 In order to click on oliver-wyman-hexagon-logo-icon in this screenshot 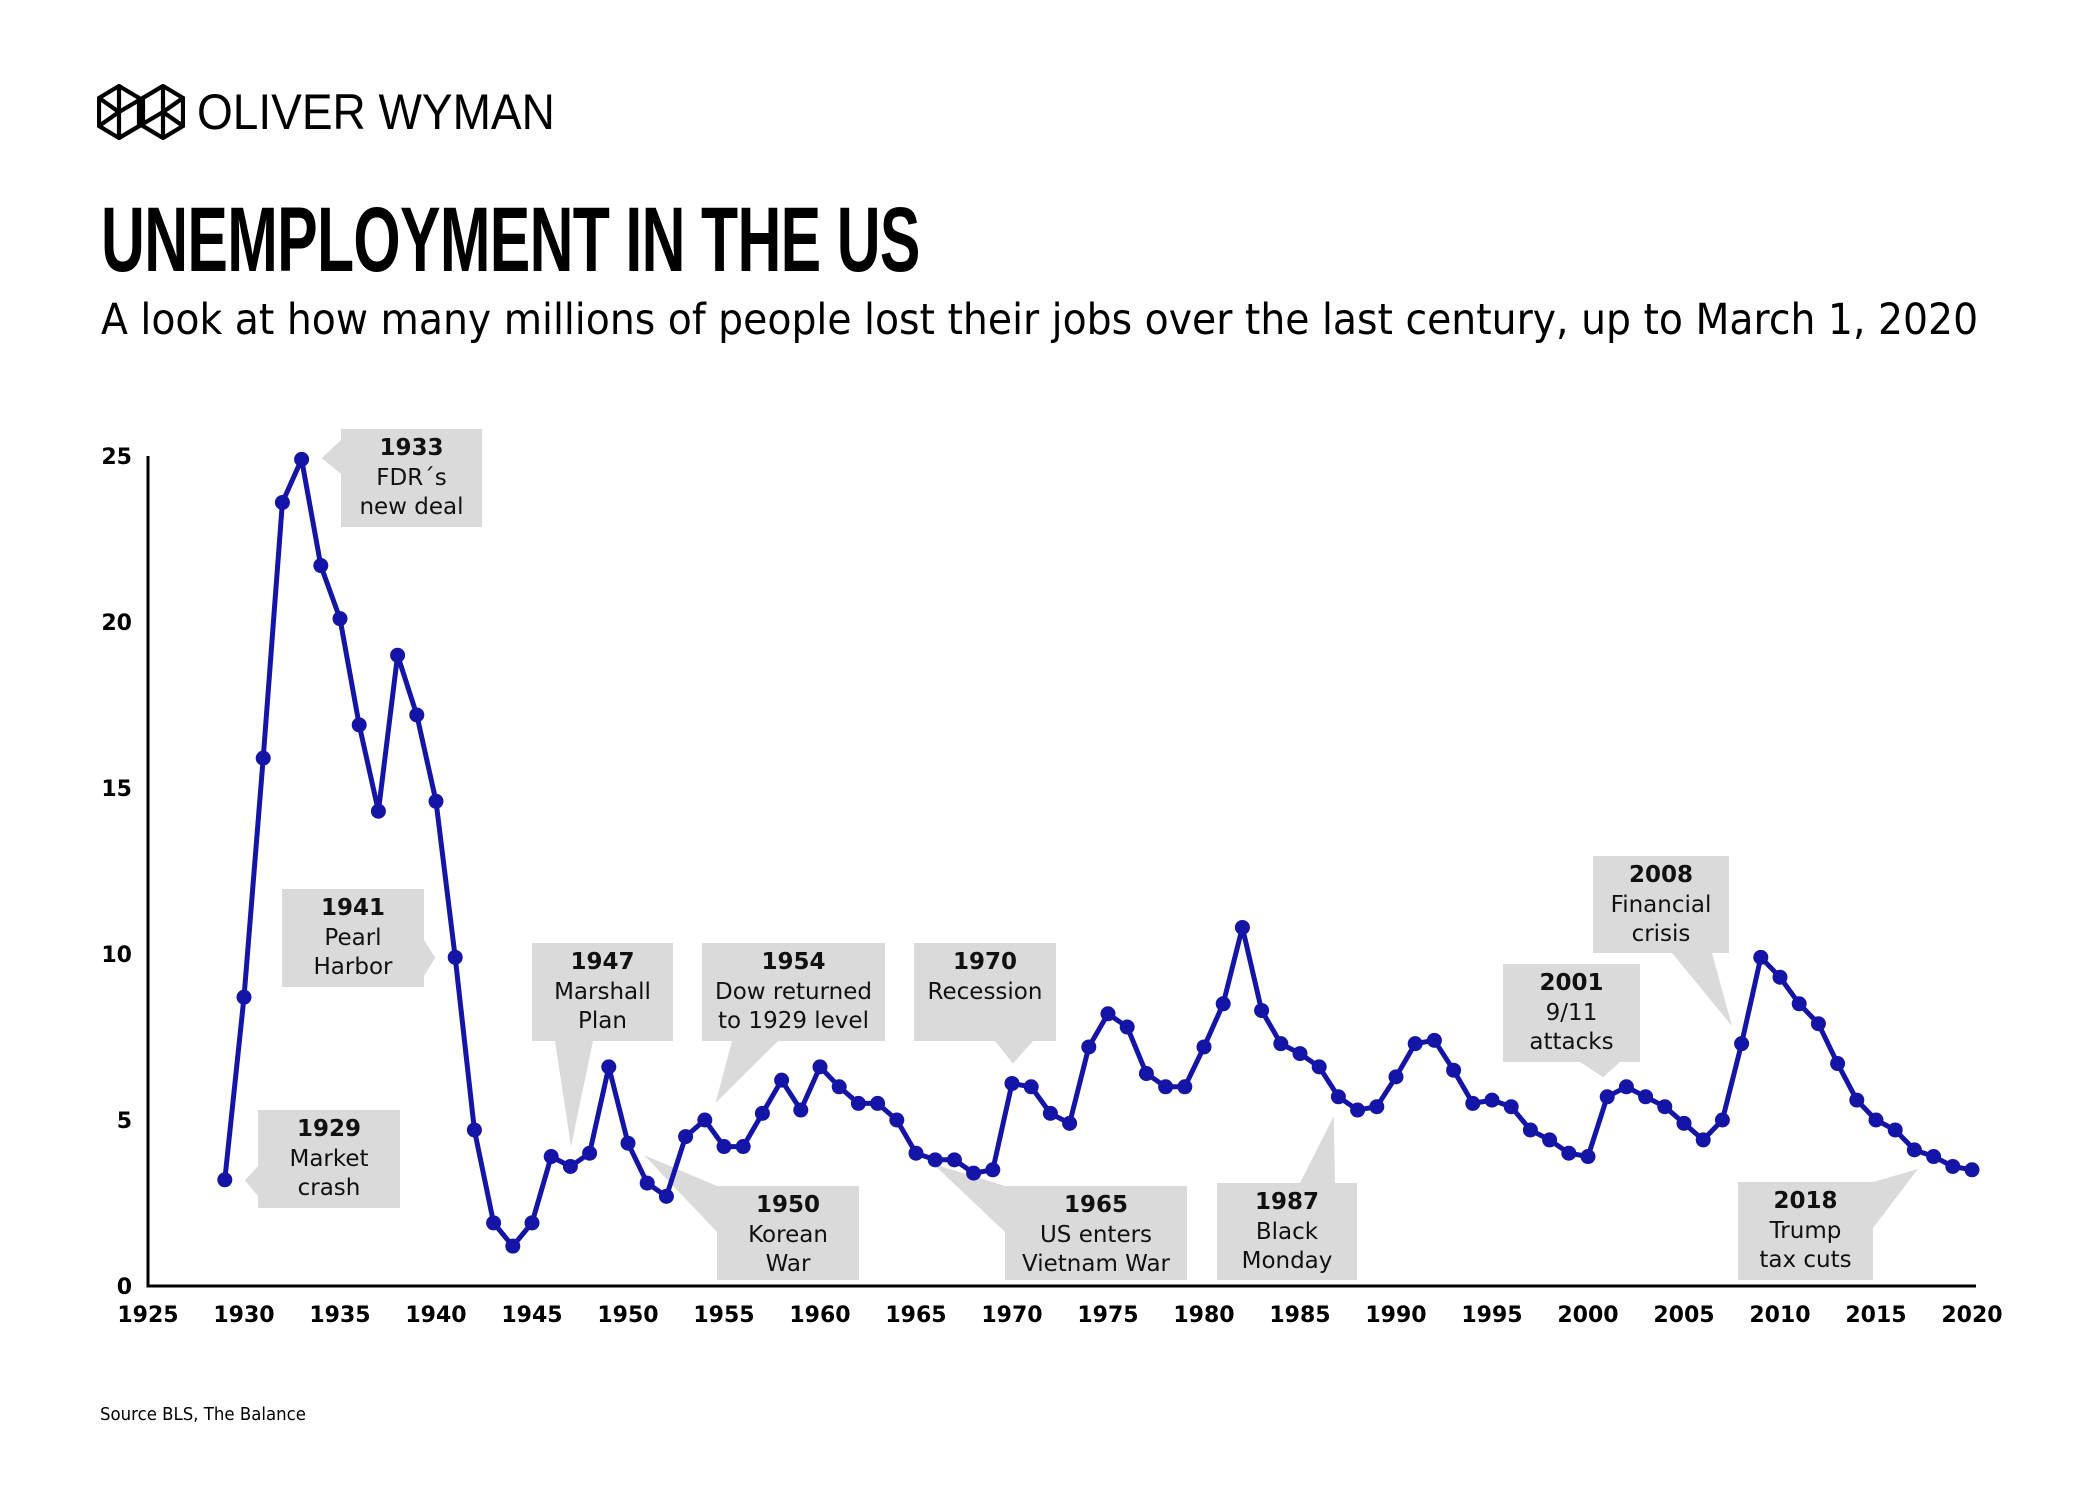, I will do `click(141, 112)`.